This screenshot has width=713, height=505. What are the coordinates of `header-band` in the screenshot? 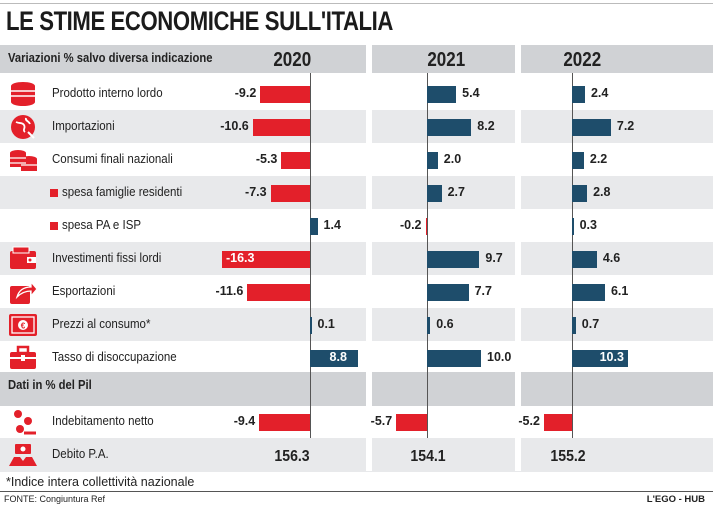 It's located at (356, 59).